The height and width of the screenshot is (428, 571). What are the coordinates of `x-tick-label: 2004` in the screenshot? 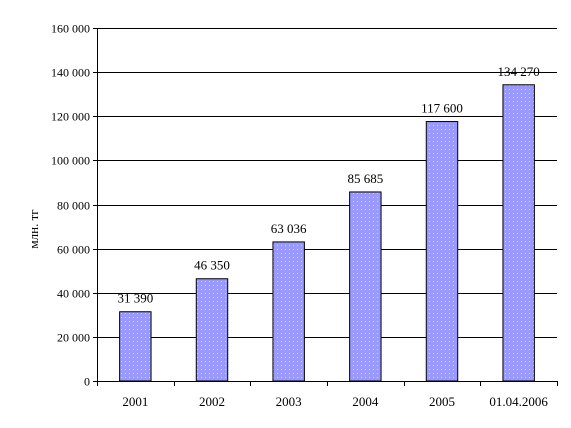 It's located at (365, 401).